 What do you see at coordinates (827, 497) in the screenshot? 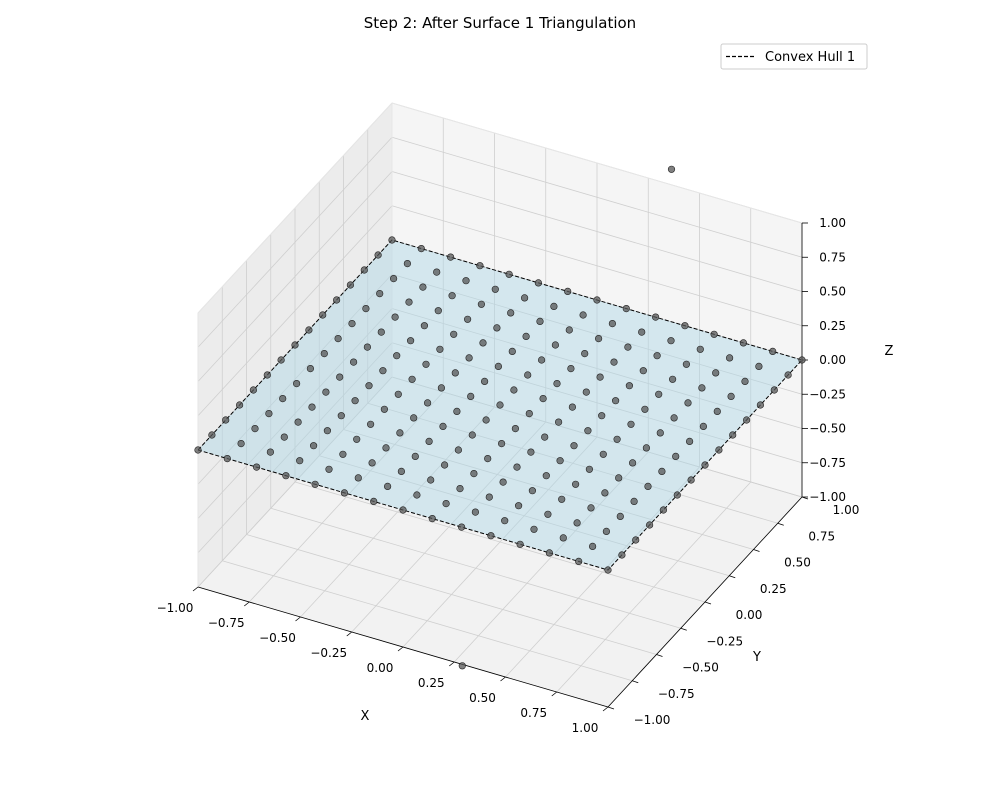
I see `z-tick-label: −1.00` at bounding box center [827, 497].